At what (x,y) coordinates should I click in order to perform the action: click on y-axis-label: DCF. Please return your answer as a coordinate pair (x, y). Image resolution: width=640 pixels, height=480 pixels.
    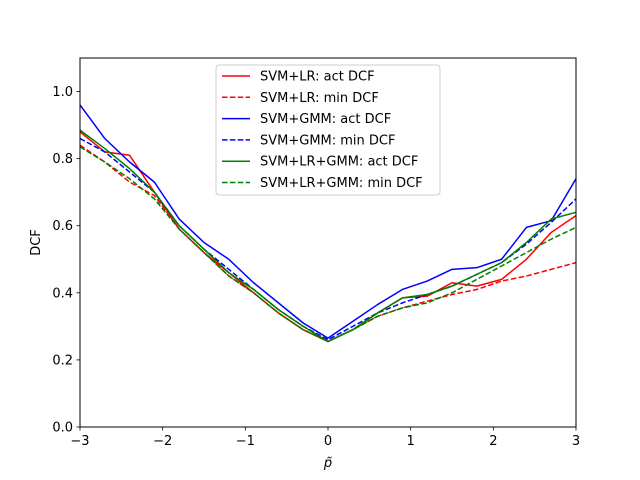
    Looking at the image, I should click on (36, 242).